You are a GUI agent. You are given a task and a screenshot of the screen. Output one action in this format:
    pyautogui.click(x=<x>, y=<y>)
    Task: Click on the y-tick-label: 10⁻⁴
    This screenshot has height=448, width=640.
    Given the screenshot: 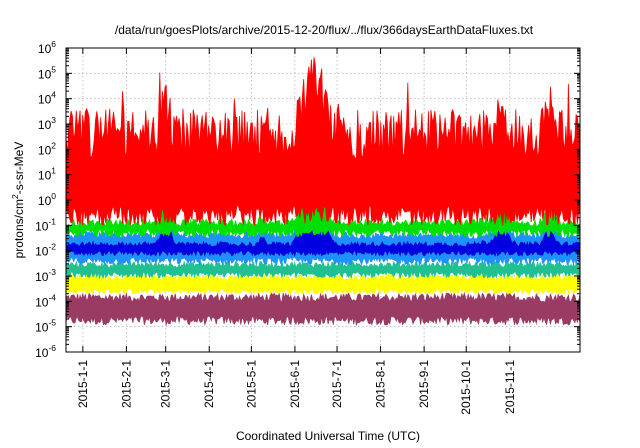 What is the action you would take?
    pyautogui.click(x=45, y=300)
    